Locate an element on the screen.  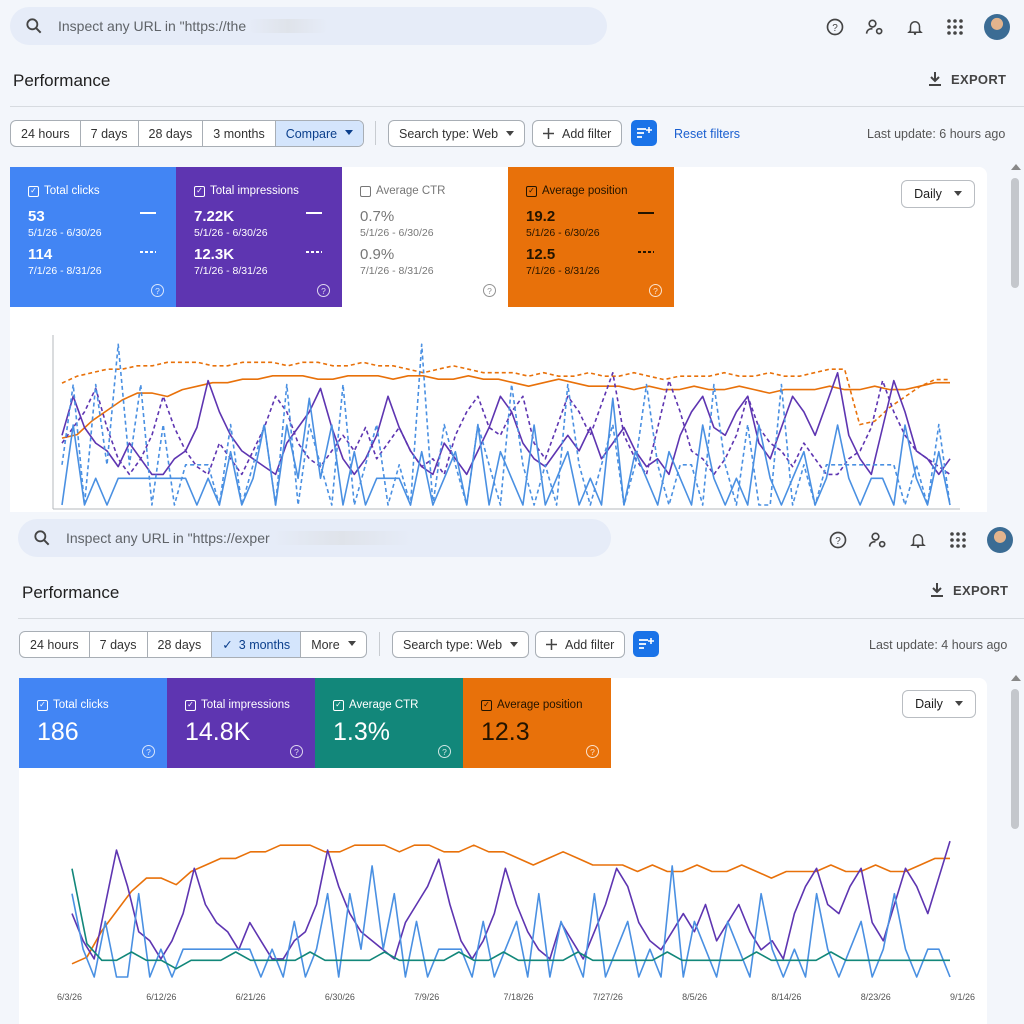
metric-value-period-1: 0.7% is located at coordinates (377, 216).